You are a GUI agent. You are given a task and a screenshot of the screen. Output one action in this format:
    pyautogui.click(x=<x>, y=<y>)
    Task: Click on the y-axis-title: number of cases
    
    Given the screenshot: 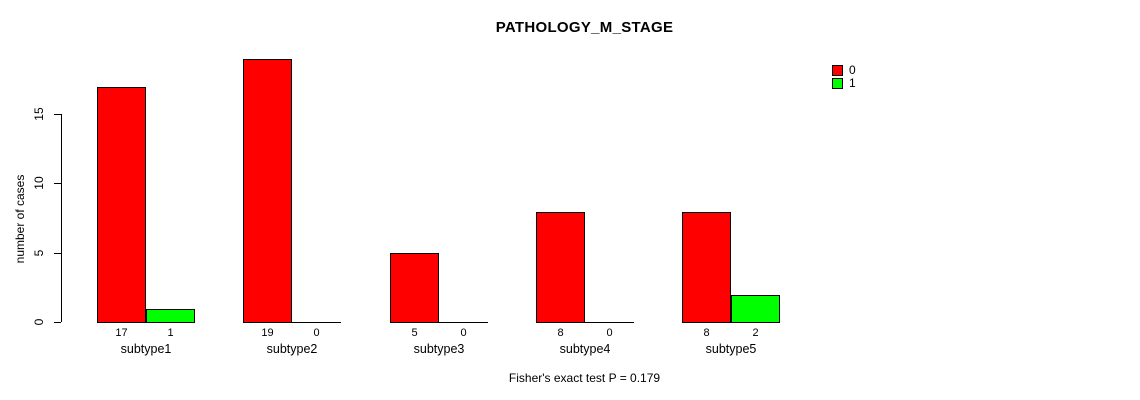 What is the action you would take?
    pyautogui.click(x=20, y=219)
    